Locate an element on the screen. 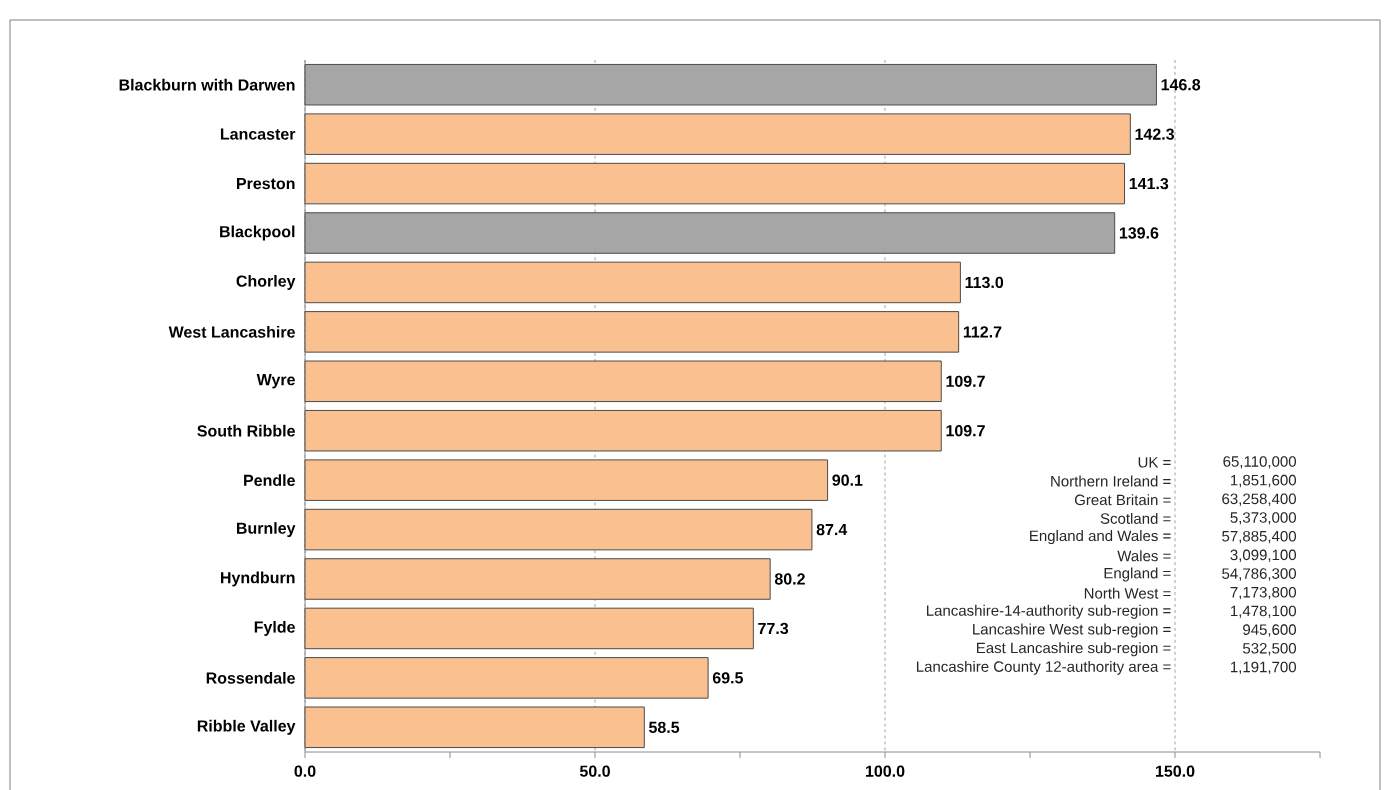 This screenshot has width=1390, height=790. data-label: 80.2 is located at coordinates (789, 579).